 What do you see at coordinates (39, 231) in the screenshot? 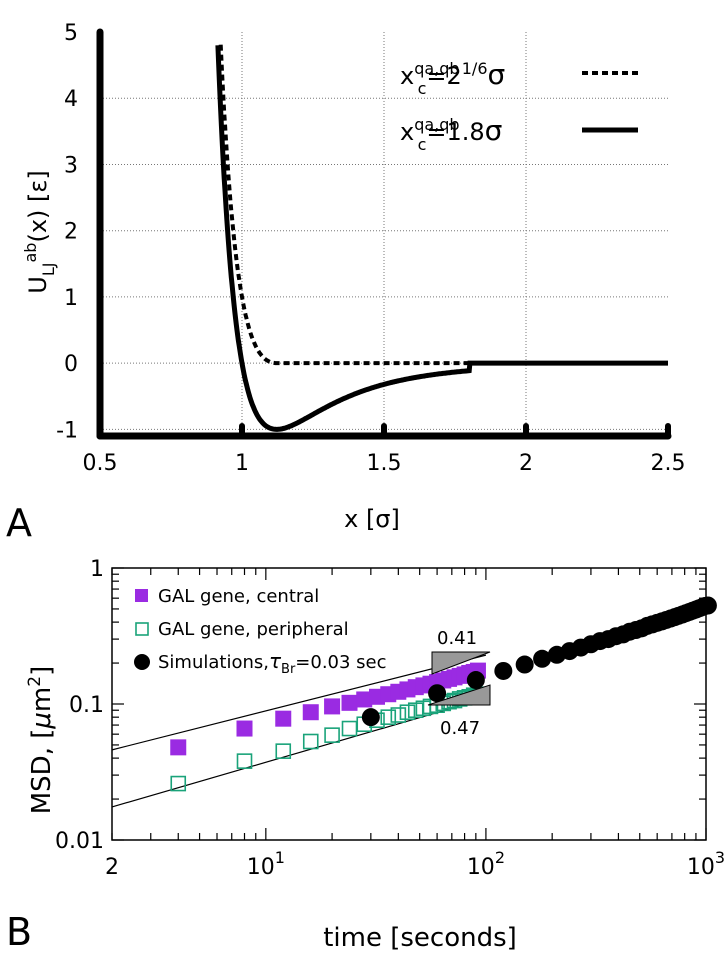
I see `panel-a-y-axis-label: ULJab(x) [ε]` at bounding box center [39, 231].